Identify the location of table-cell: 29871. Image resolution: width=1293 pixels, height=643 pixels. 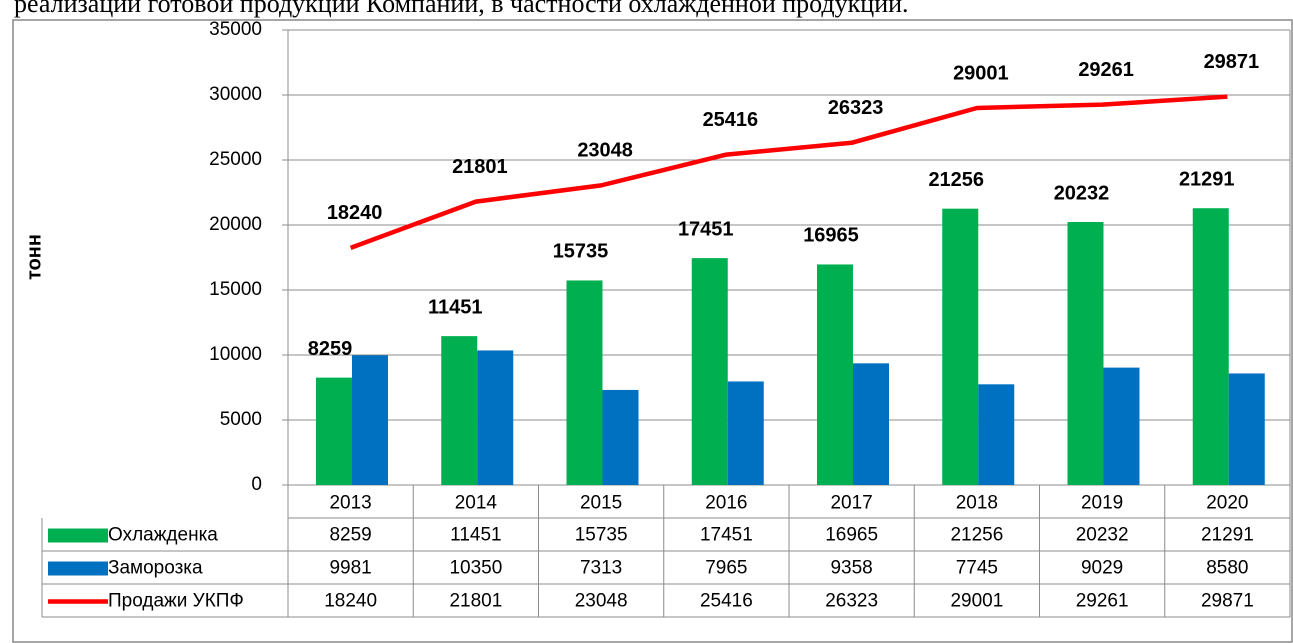
(1227, 601).